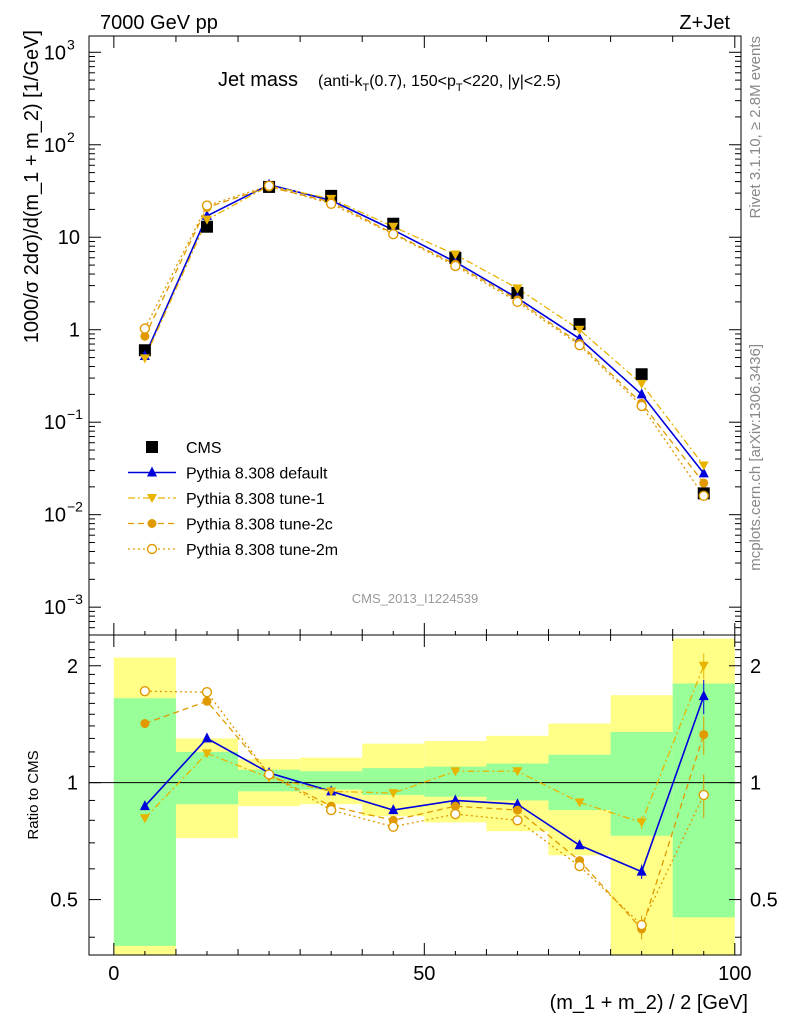 The image size is (786, 1024). I want to click on main-y-axis-label: 1000/σ 2dσ)/d(m_1 + m_2) [1/GeV], so click(32, 186).